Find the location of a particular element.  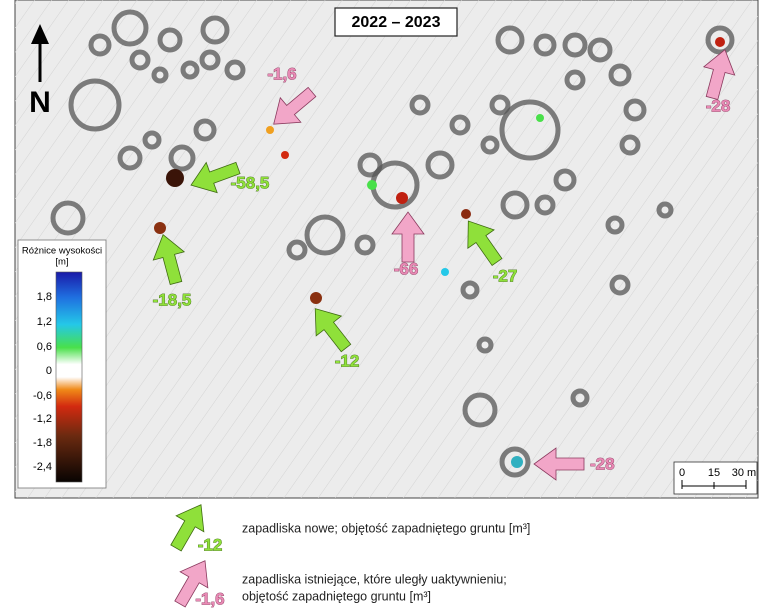

scale-label: 15 is located at coordinates (714, 473).